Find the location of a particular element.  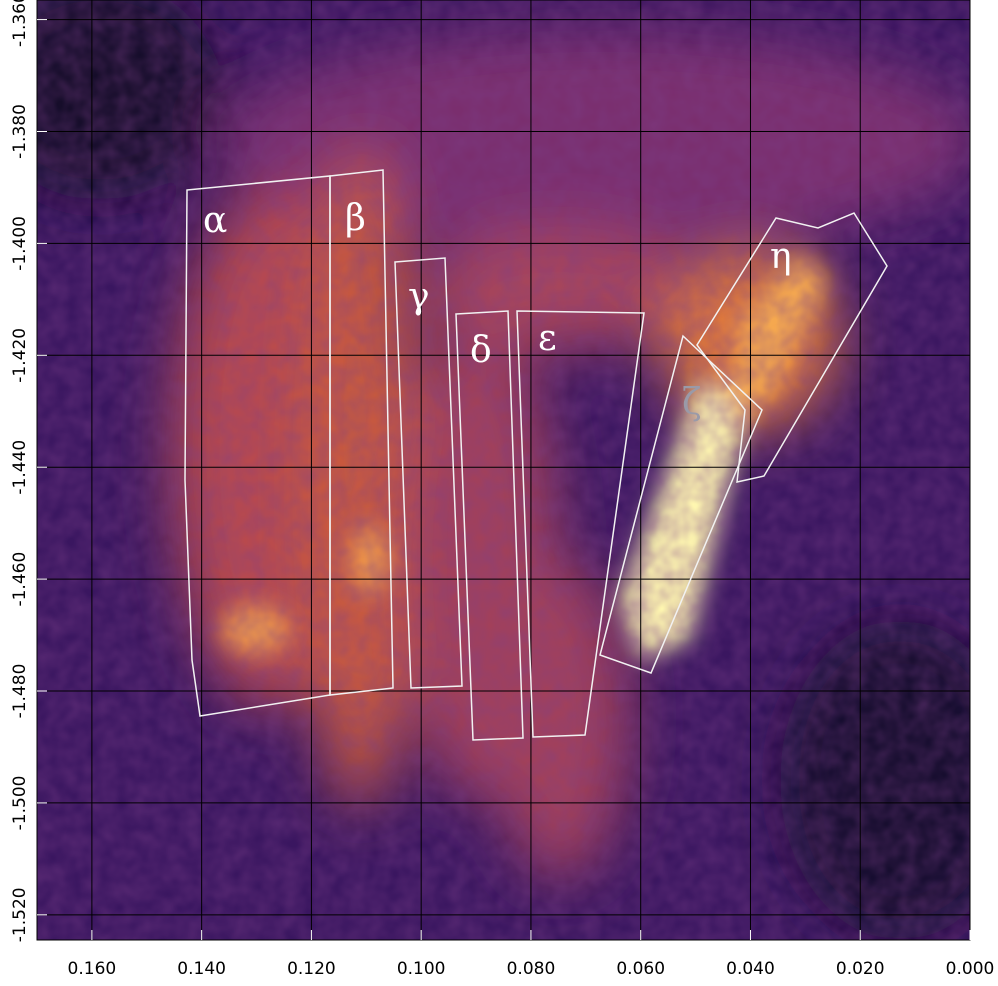

region-label: ζ is located at coordinates (692, 402).